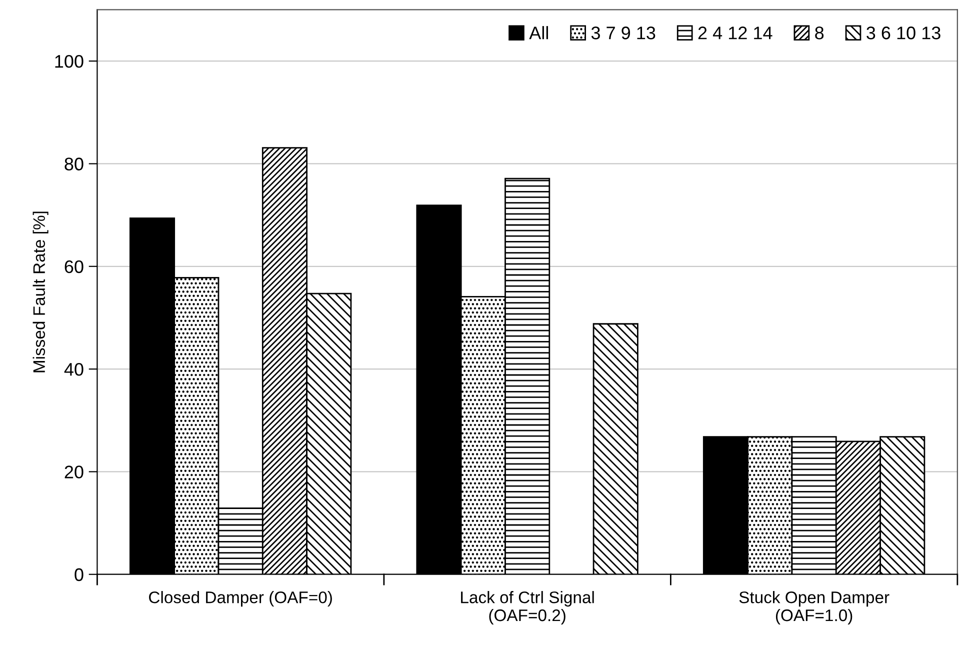 The width and height of the screenshot is (972, 649). I want to click on legend-label: All, so click(538, 33).